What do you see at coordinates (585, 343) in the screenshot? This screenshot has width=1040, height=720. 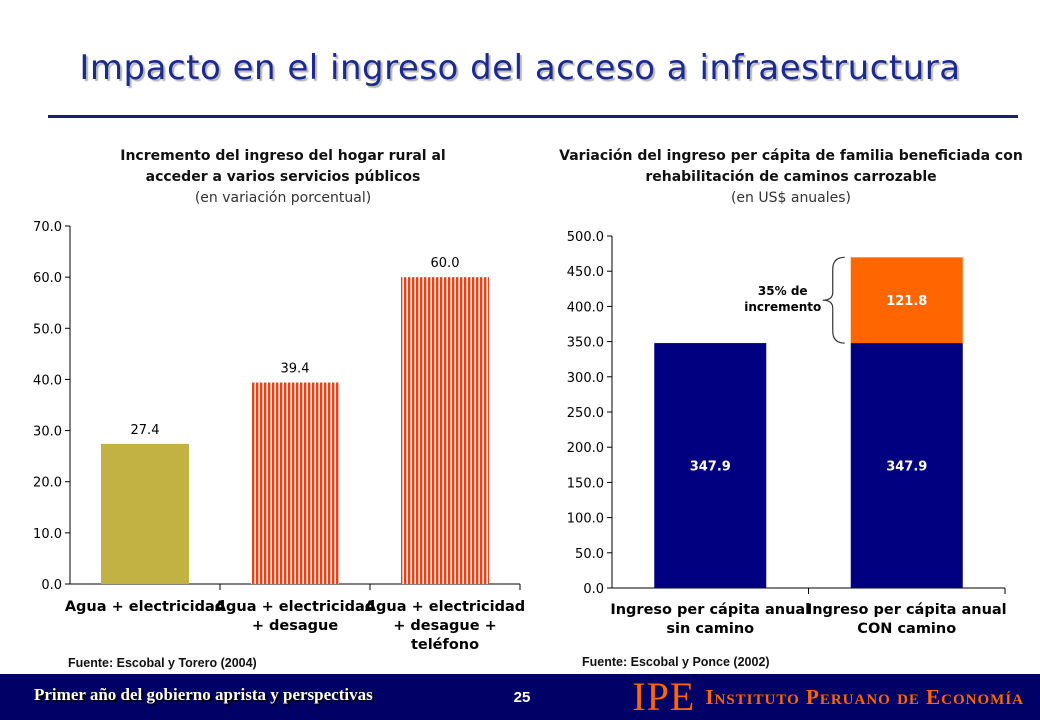 I see `right-y-tick-label: 350.0` at bounding box center [585, 343].